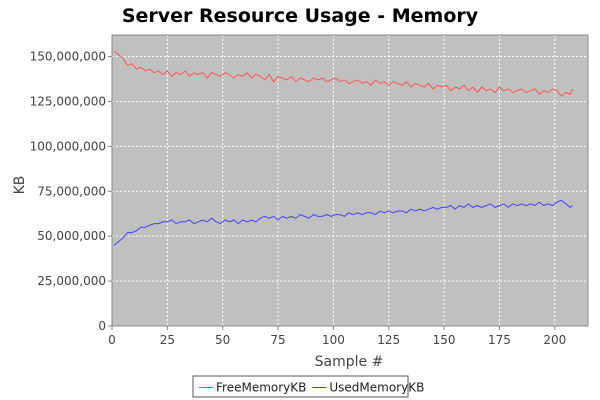 The height and width of the screenshot is (400, 600). Describe the element at coordinates (222, 340) in the screenshot. I see `x-tick-label: 50` at that location.